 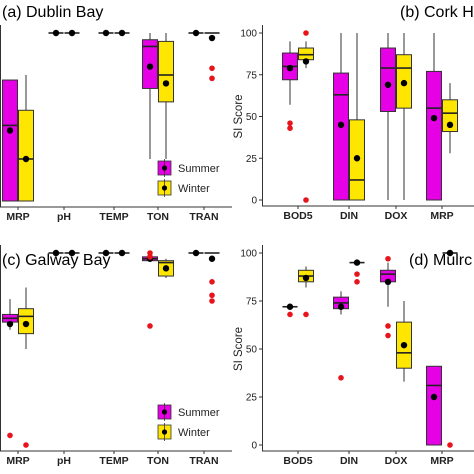 I want to click on y-tick-label: 100, so click(x=248, y=34).